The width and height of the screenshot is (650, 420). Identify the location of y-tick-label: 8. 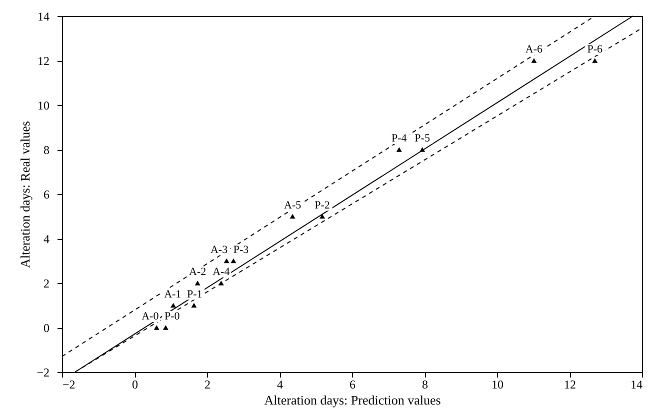
(47, 150).